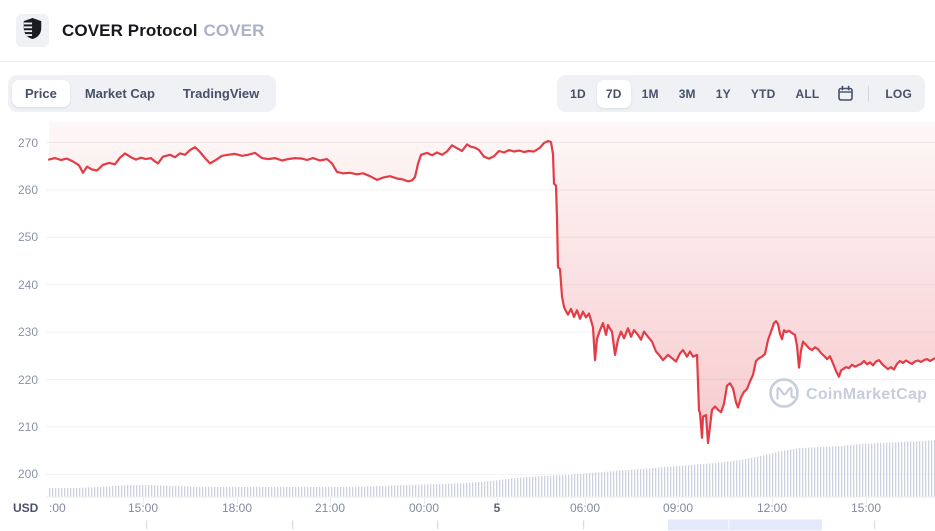 This screenshot has width=935, height=531. What do you see at coordinates (687, 94) in the screenshot?
I see `range-button-3m: 3M` at bounding box center [687, 94].